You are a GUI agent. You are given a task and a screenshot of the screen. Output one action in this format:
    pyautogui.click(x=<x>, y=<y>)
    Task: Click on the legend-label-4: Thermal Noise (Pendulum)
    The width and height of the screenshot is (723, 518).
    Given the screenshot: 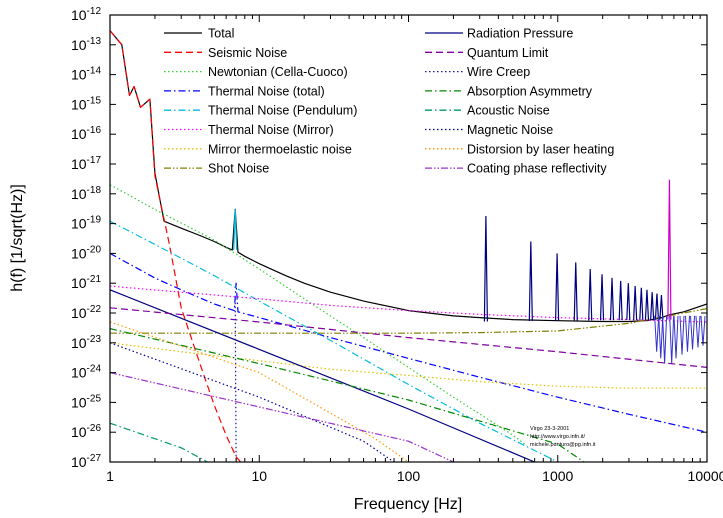 What is the action you would take?
    pyautogui.click(x=282, y=111)
    